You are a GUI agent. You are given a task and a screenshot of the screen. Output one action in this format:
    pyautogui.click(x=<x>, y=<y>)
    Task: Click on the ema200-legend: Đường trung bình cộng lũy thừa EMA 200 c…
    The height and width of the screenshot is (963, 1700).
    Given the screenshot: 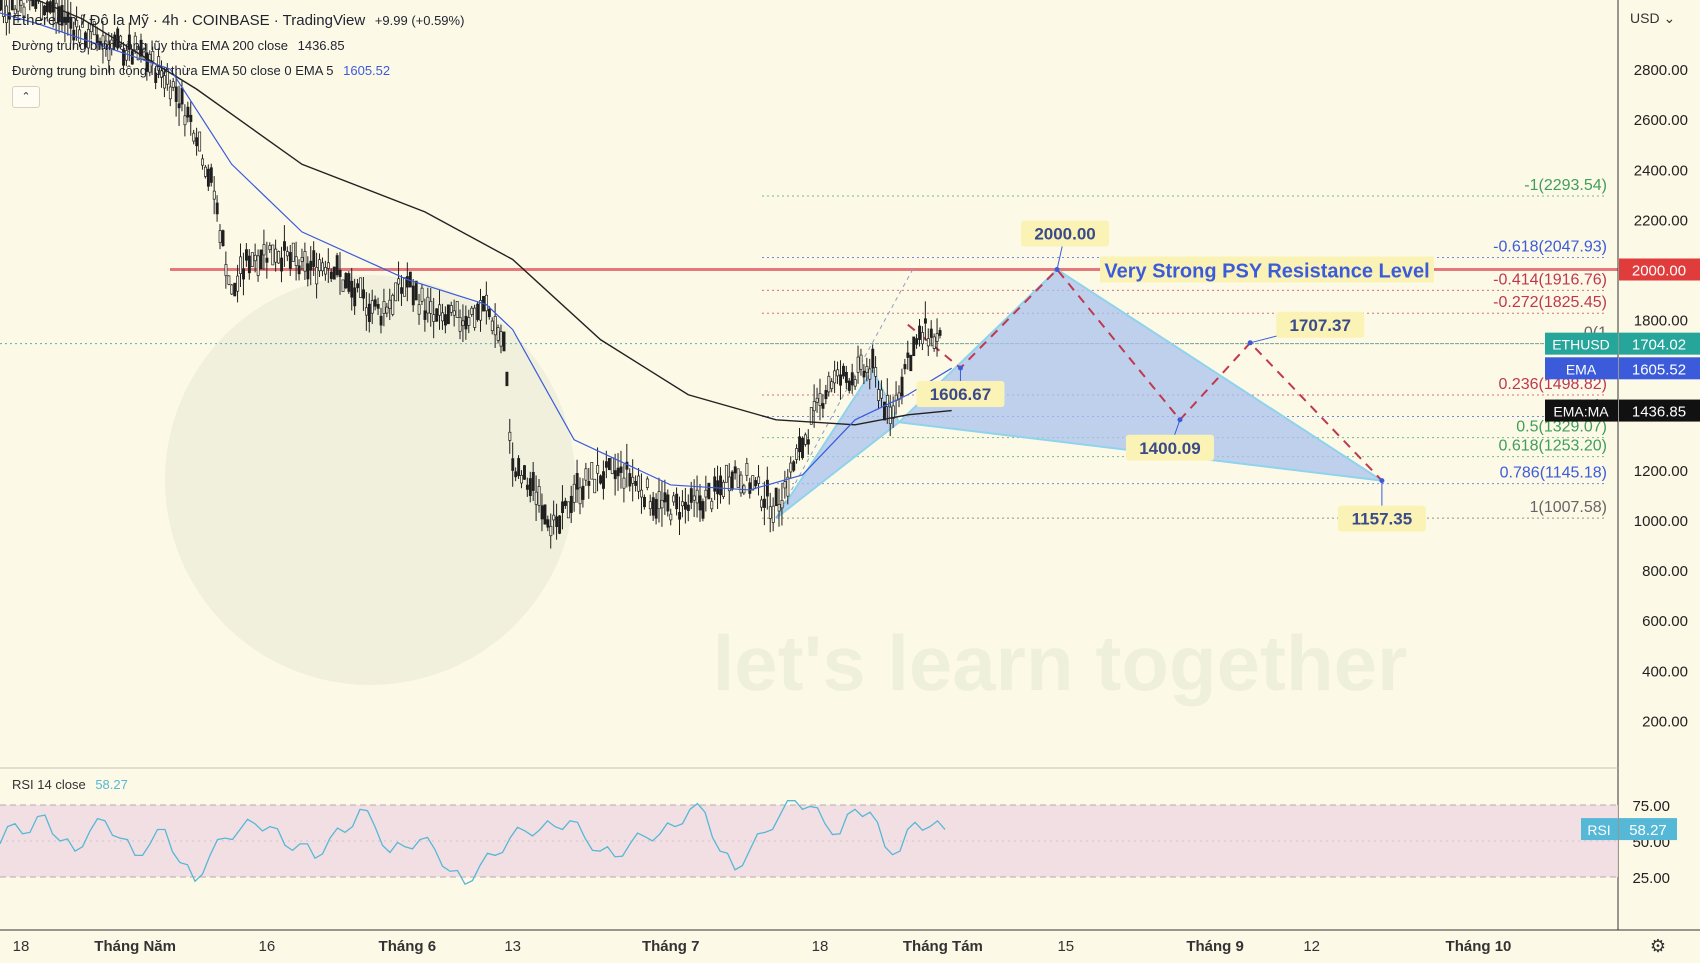 What is the action you would take?
    pyautogui.click(x=178, y=45)
    